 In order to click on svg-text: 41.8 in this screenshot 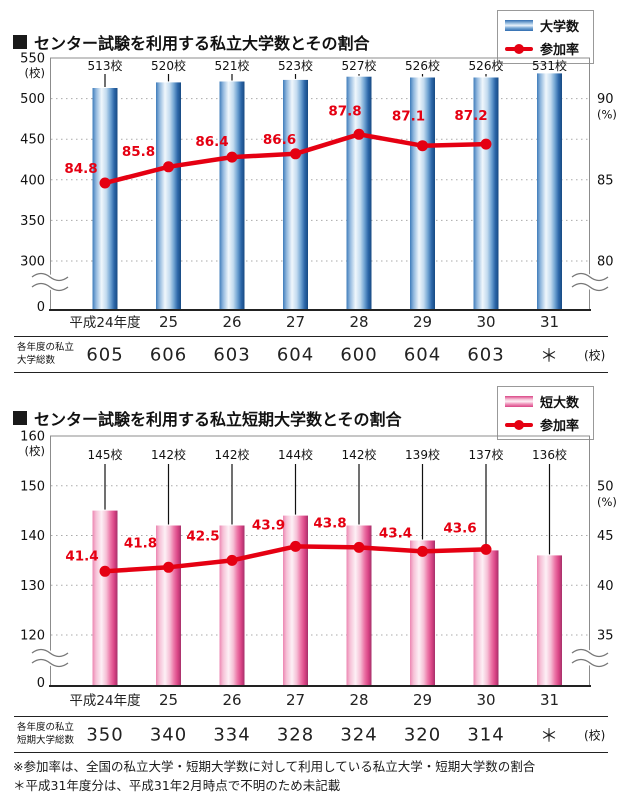, I will do `click(140, 543)`.